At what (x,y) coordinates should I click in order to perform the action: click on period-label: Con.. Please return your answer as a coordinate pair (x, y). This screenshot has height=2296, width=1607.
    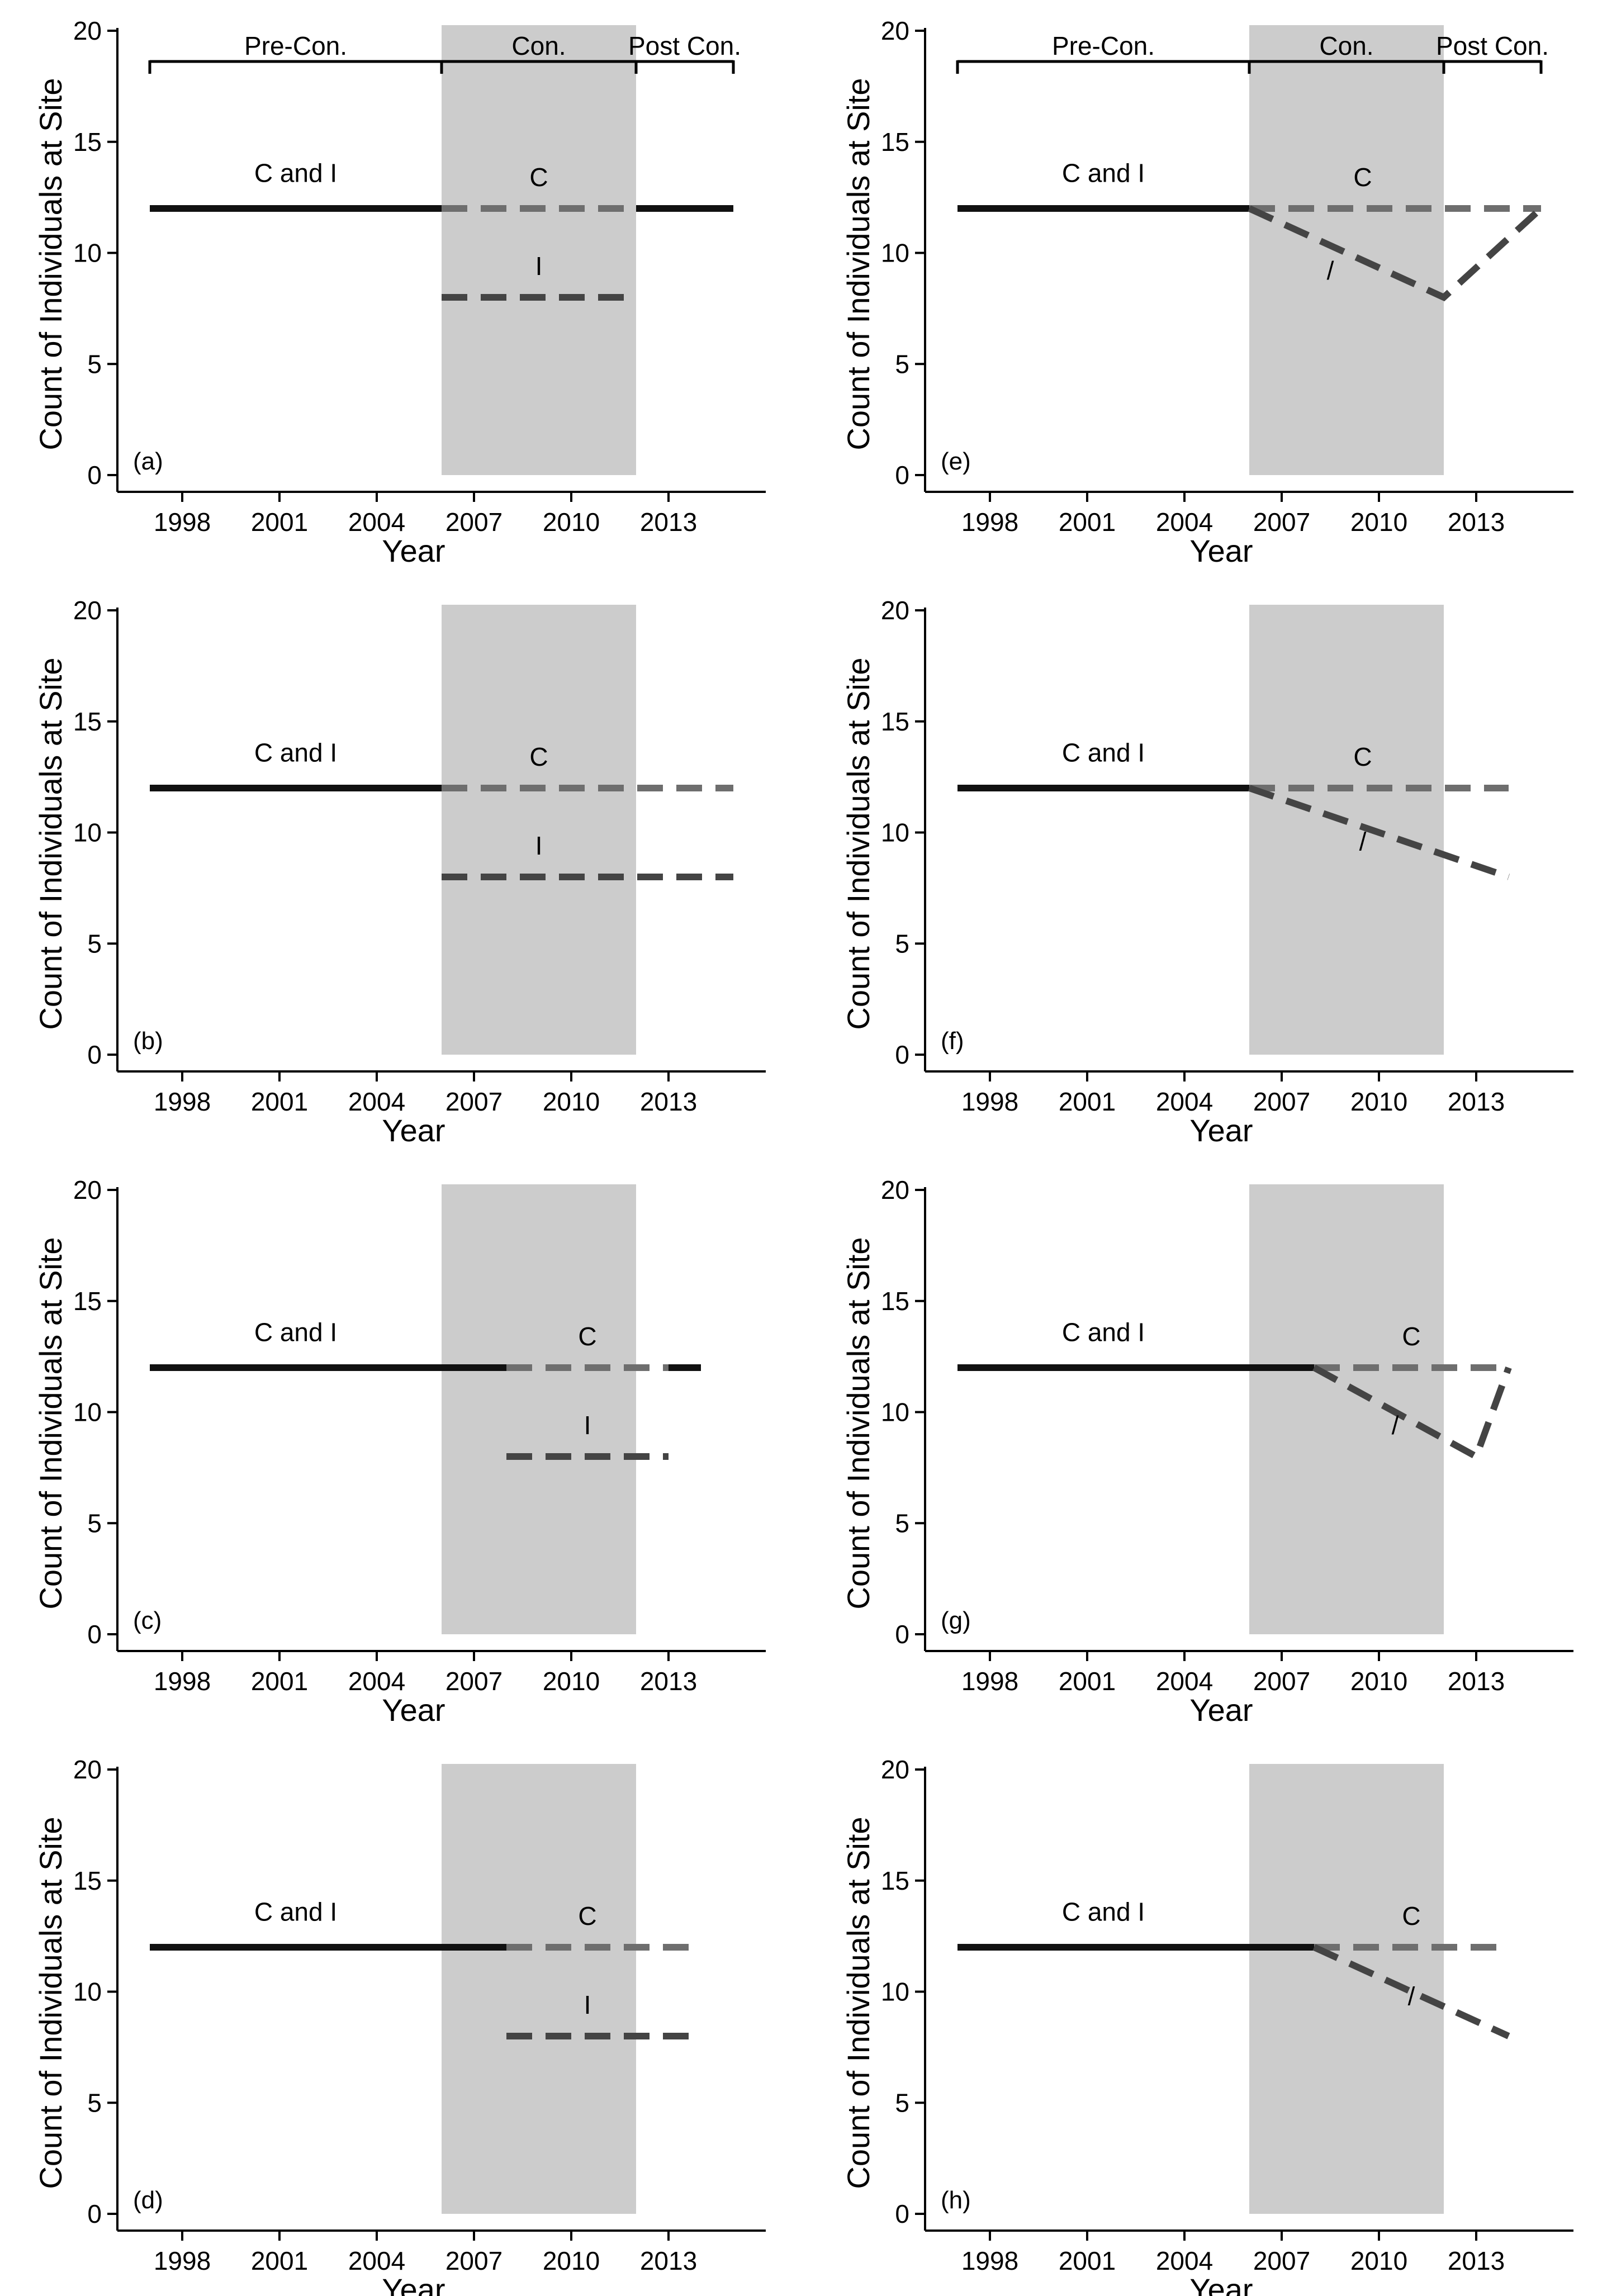
    Looking at the image, I should click on (1346, 45).